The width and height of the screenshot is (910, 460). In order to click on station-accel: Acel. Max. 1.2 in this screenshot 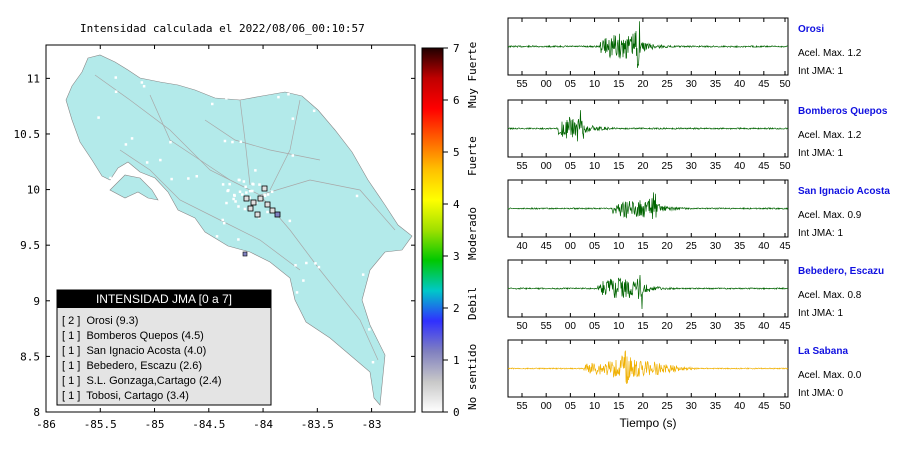, I will do `click(830, 135)`.